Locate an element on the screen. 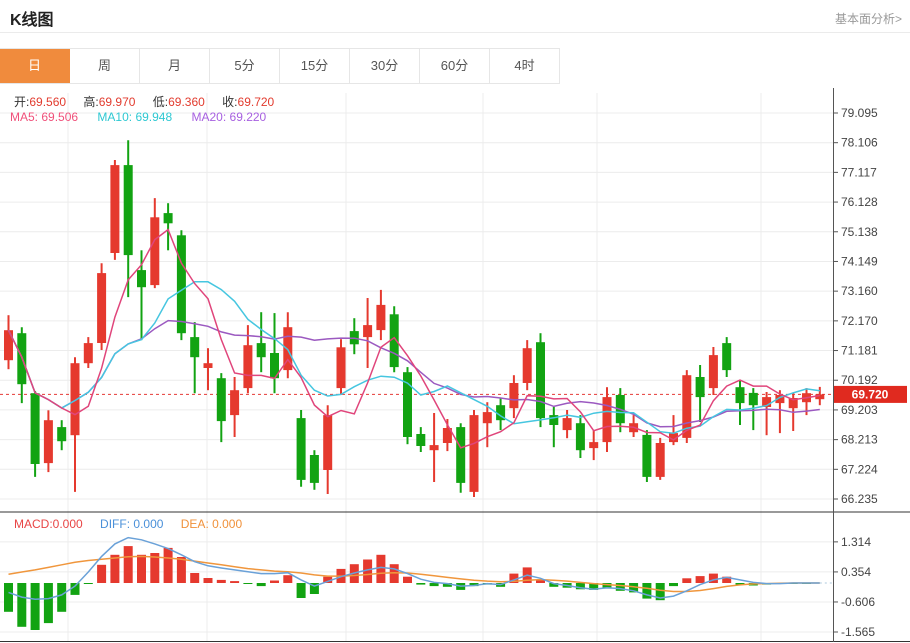 The image size is (910, 643). axis-label: 73.160 is located at coordinates (859, 291).